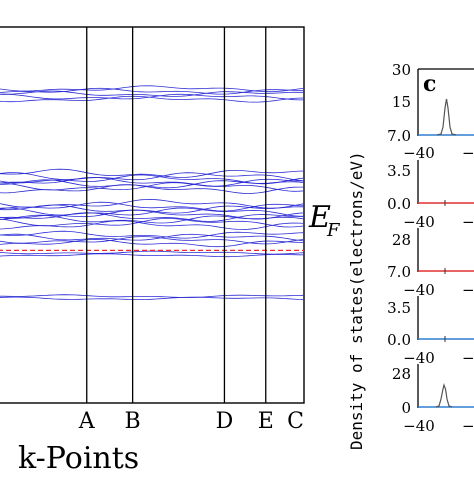 The width and height of the screenshot is (474, 478). I want to click on fermi-label: E F, so click(324, 220).